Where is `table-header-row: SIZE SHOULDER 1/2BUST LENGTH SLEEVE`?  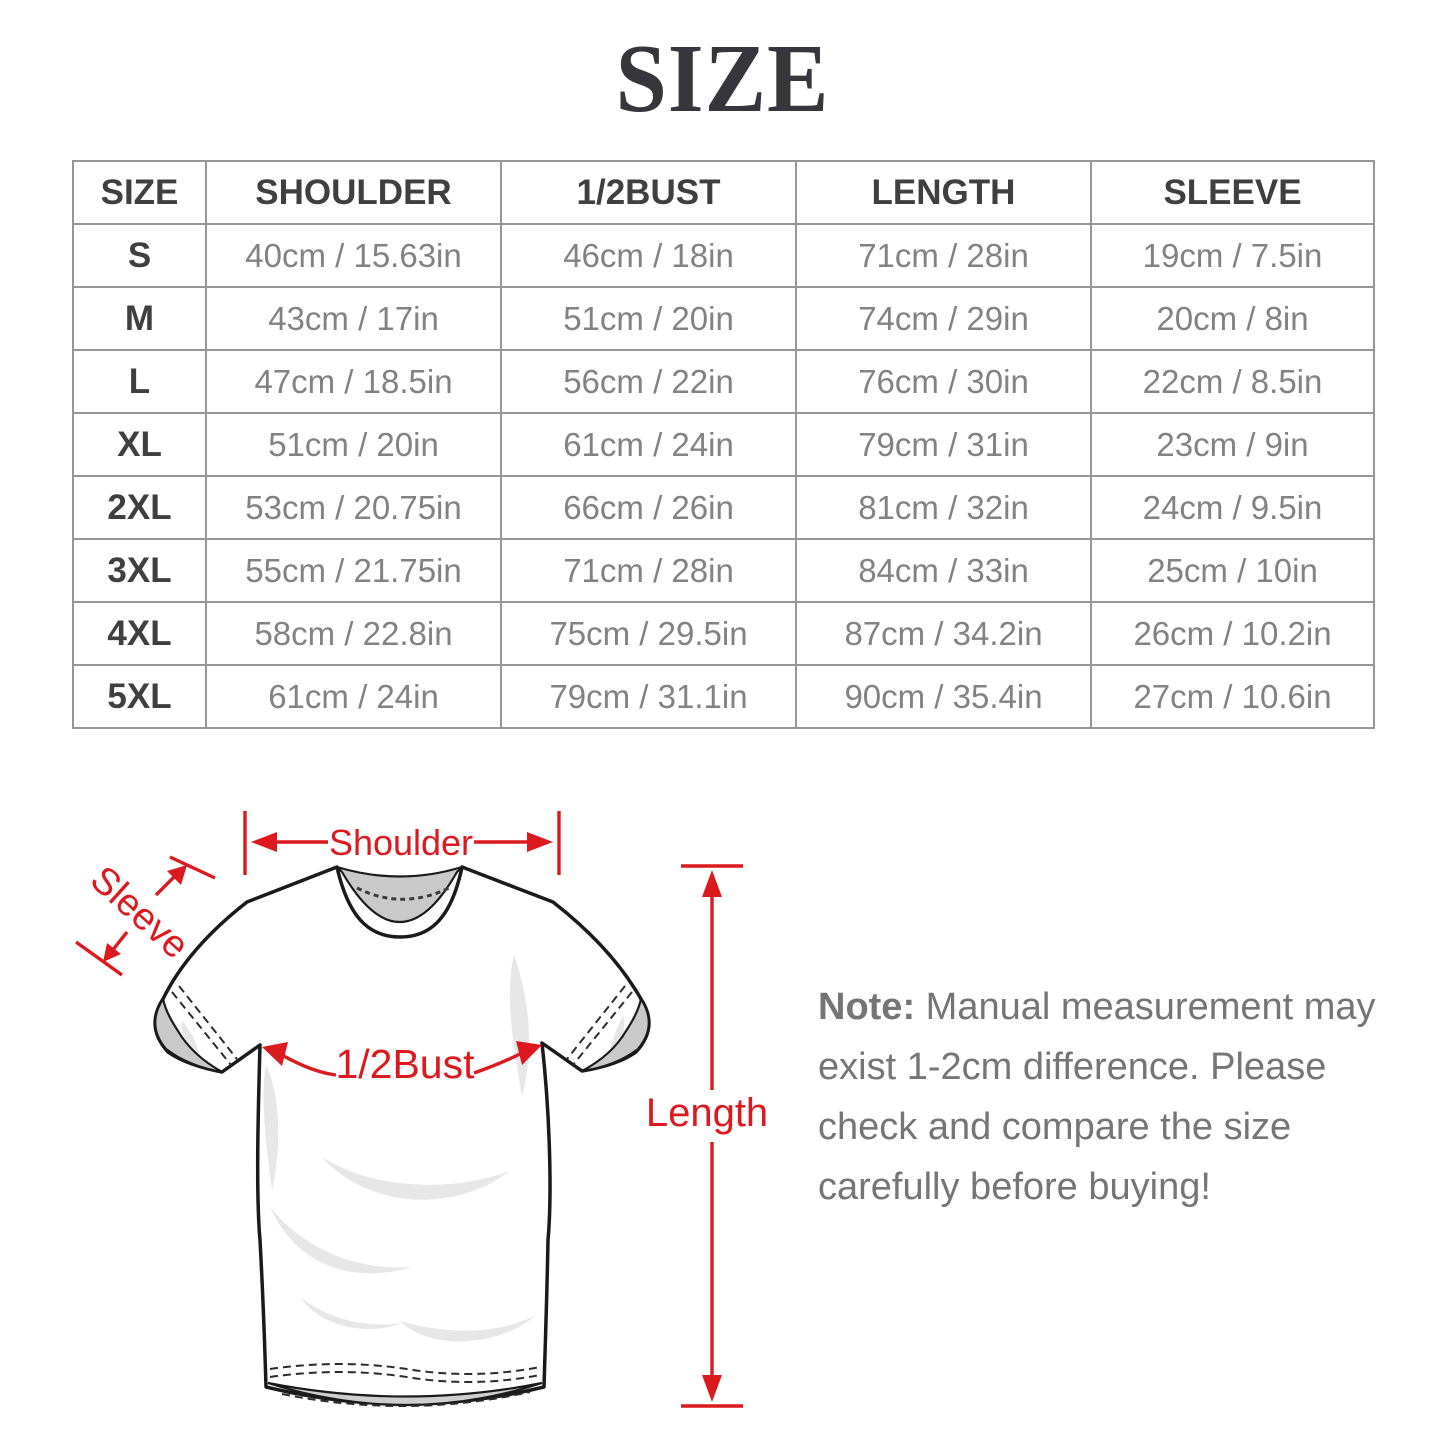
table-header-row: SIZE SHOULDER 1/2BUST LENGTH SLEEVE is located at coordinates (723, 192).